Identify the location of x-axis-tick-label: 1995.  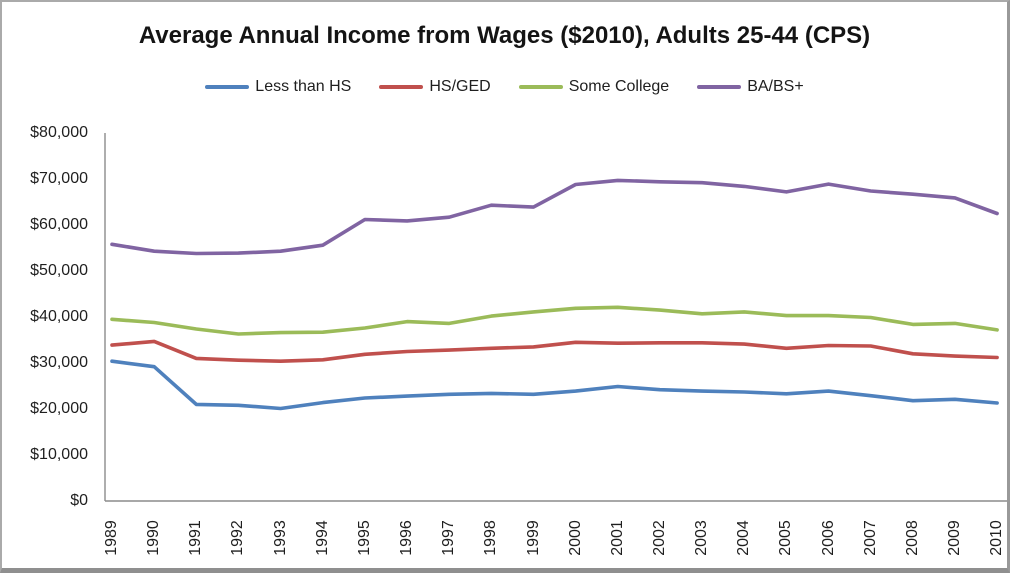
(364, 538).